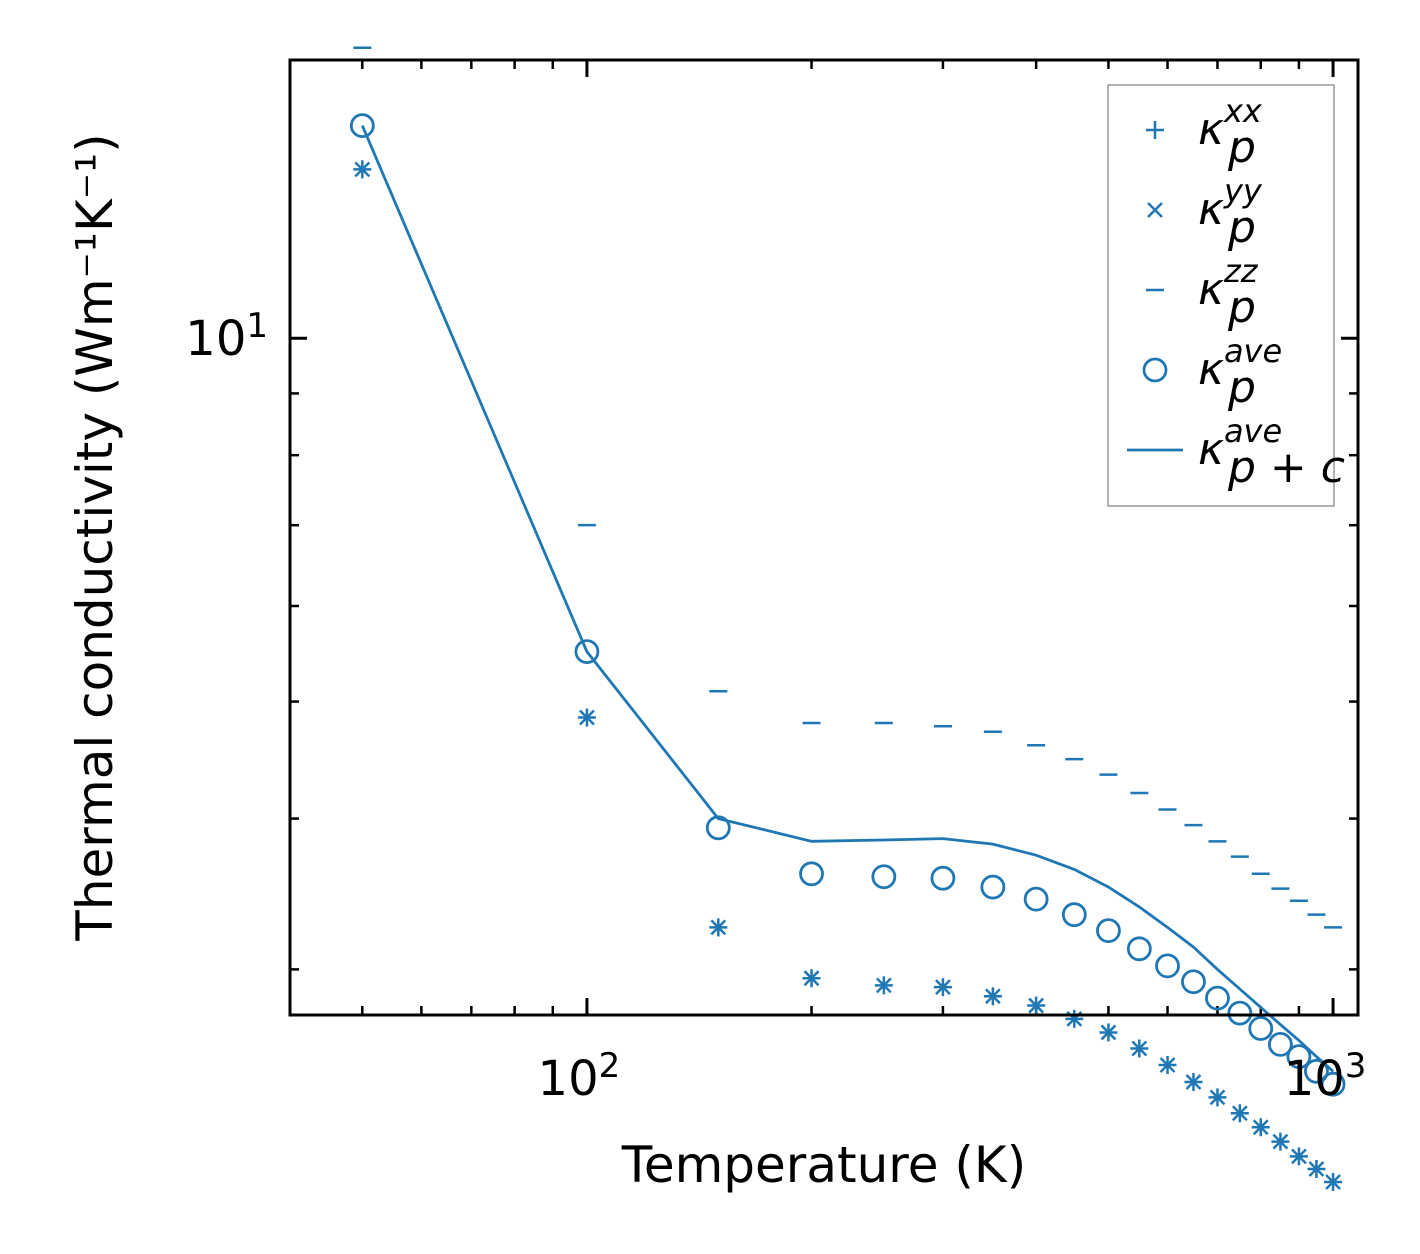 This screenshot has width=1420, height=1254. What do you see at coordinates (226, 336) in the screenshot?
I see `y-tick-label: 101` at bounding box center [226, 336].